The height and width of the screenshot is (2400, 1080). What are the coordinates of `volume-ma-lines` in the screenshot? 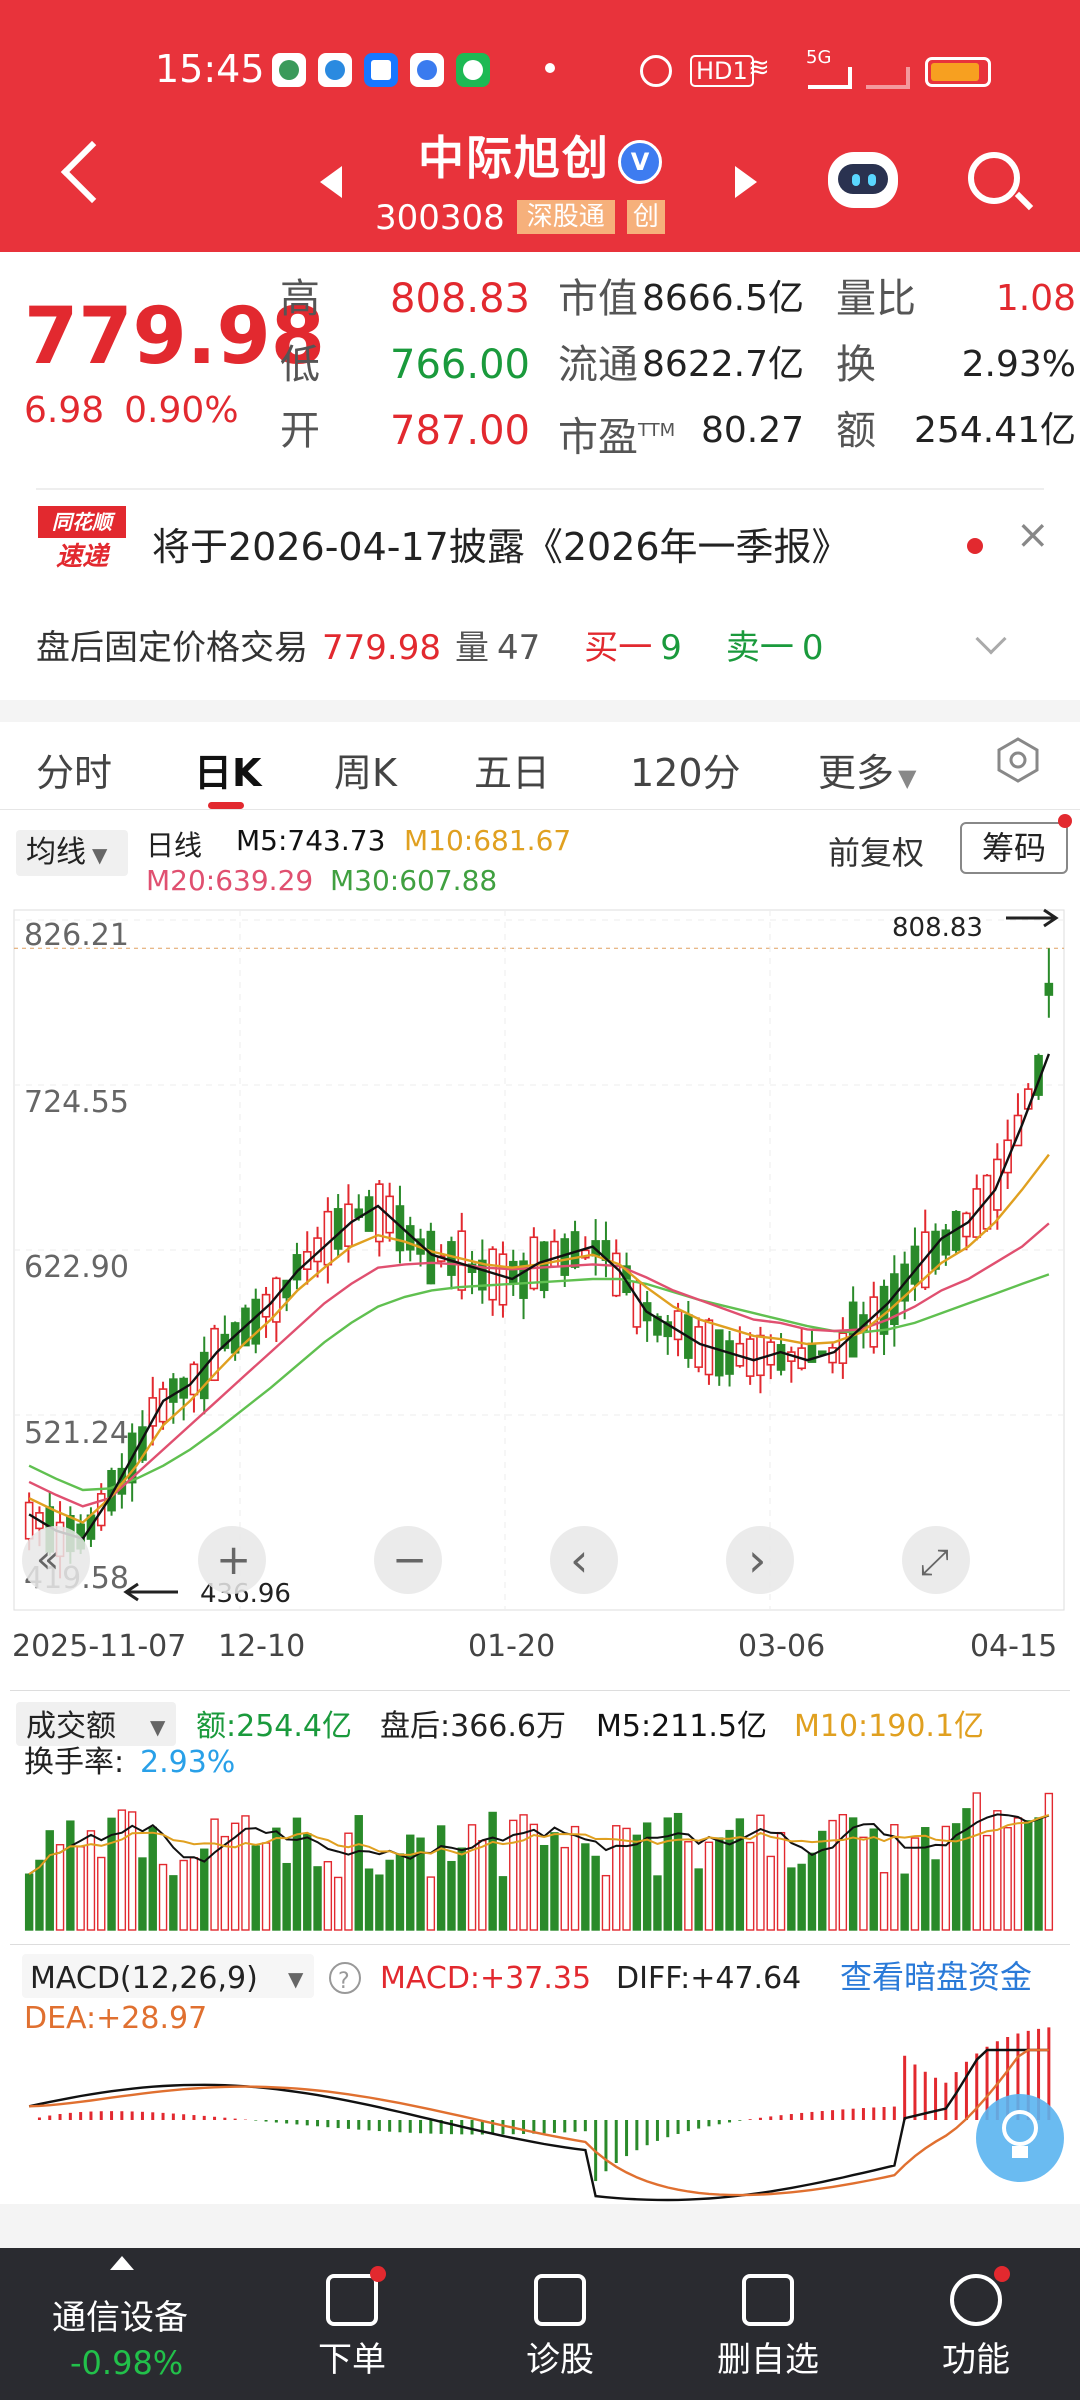 It's located at (539, 1844).